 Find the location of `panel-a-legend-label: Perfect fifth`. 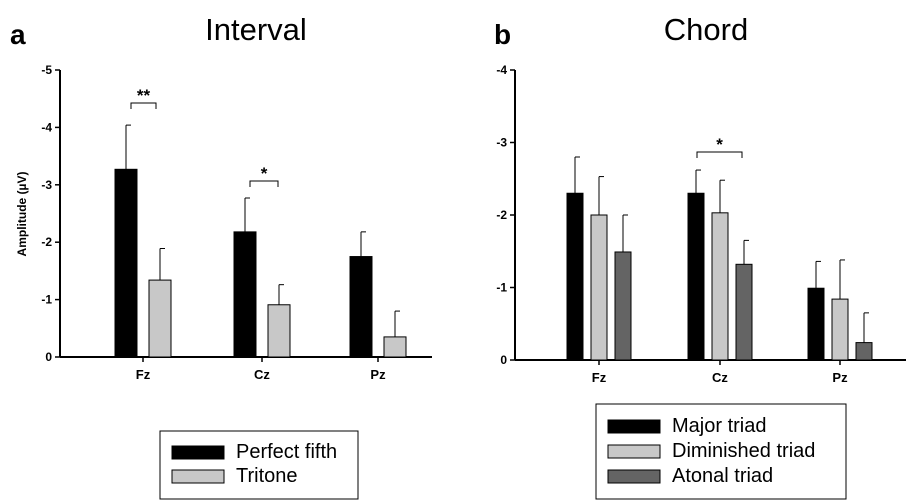

panel-a-legend-label: Perfect fifth is located at coordinates (286, 452).